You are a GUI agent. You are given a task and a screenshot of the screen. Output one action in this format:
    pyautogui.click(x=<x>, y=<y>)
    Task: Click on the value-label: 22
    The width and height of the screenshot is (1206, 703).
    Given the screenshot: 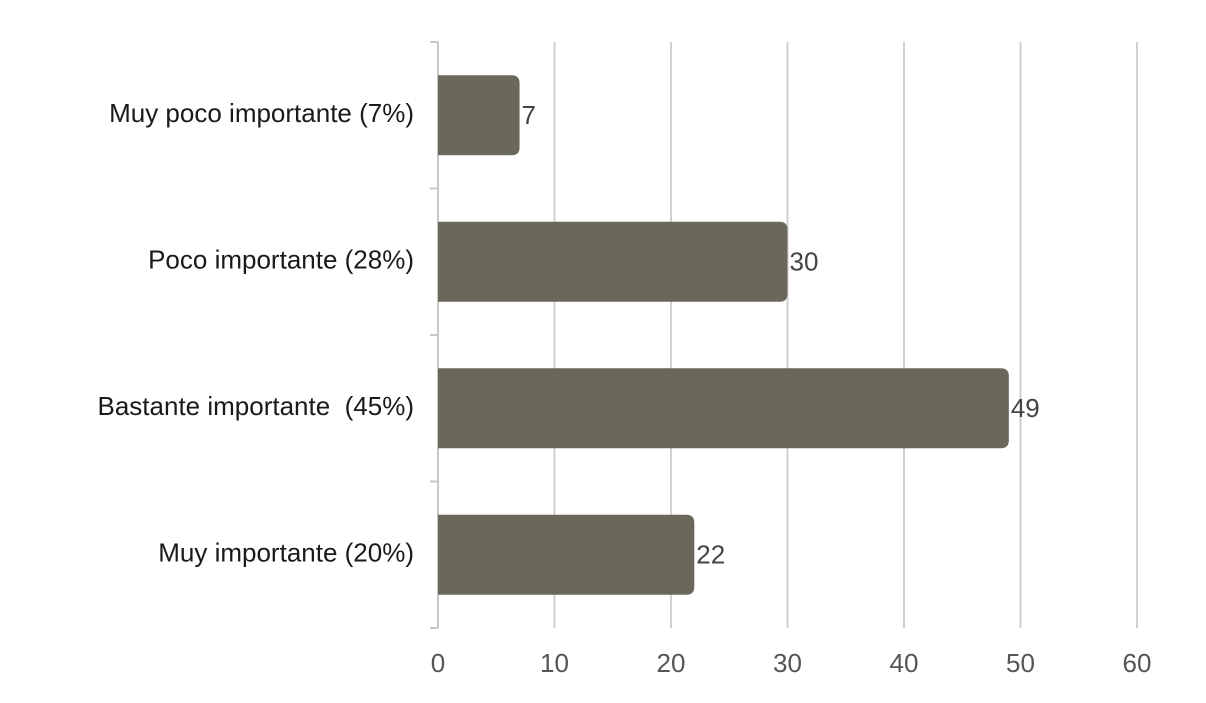 What is the action you would take?
    pyautogui.click(x=710, y=555)
    